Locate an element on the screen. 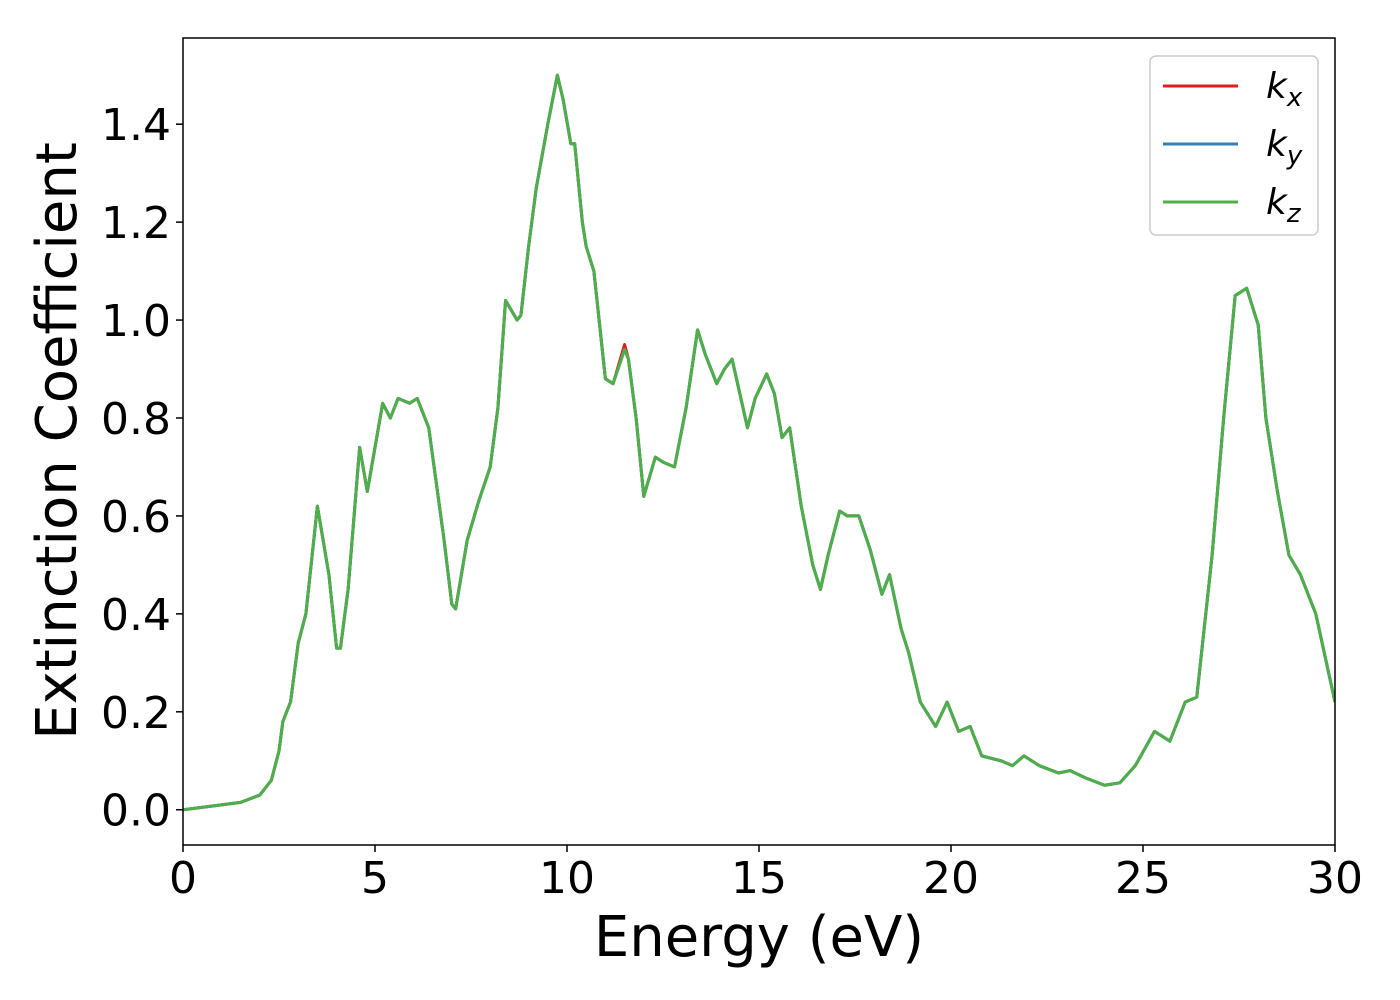  y-tick-label: 0.6 is located at coordinates (136, 517).